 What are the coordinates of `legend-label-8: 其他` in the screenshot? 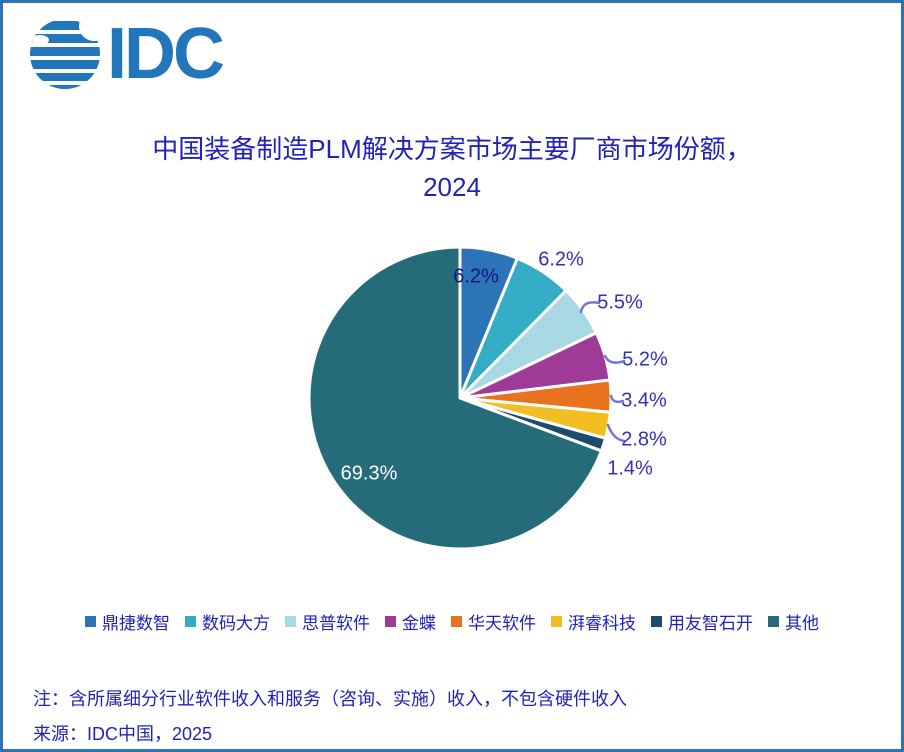 It's located at (802, 623).